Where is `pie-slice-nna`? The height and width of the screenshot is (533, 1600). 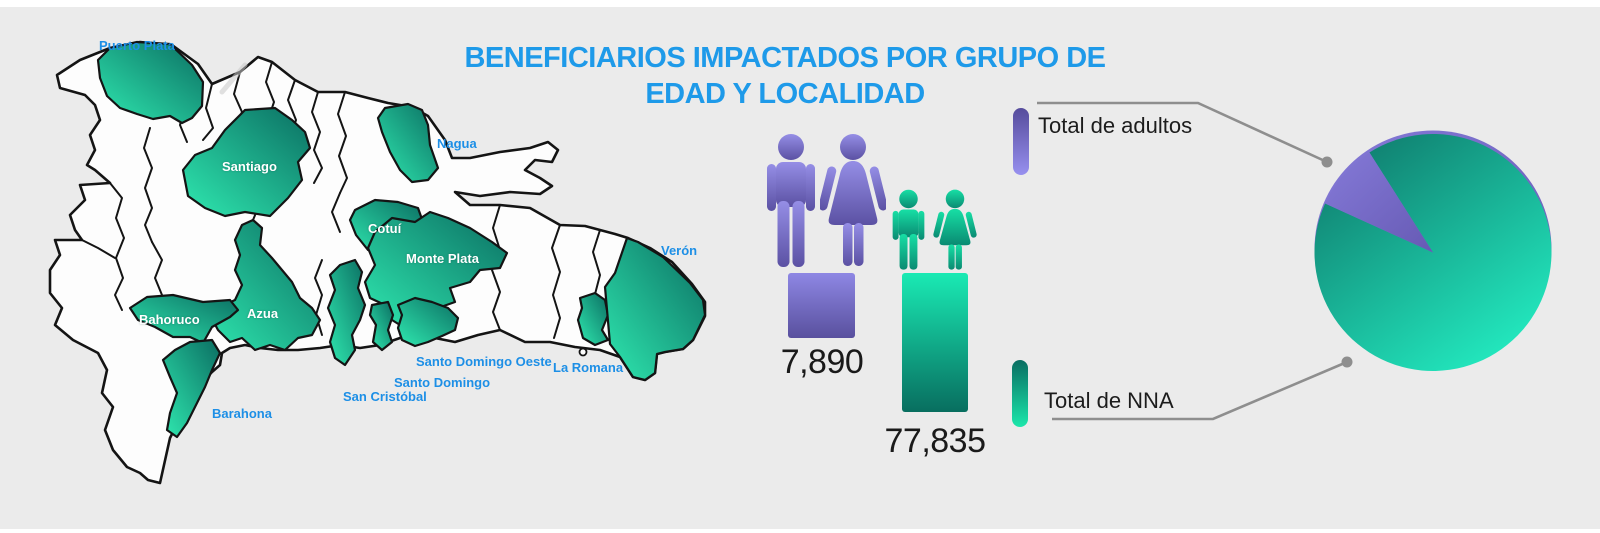 pie-slice-nna is located at coordinates (1433, 252).